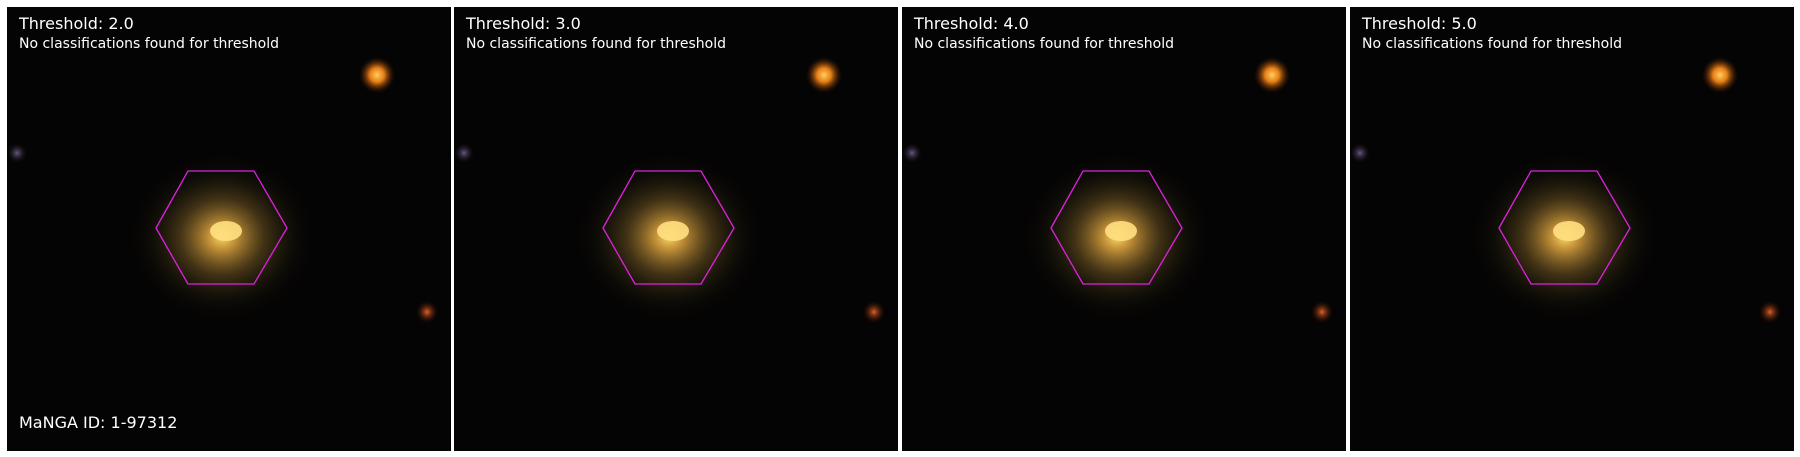 This screenshot has height=457, width=1800. Describe the element at coordinates (98, 422) in the screenshot. I see `manga-id-label: MaNGA ID: 1-97312` at that location.